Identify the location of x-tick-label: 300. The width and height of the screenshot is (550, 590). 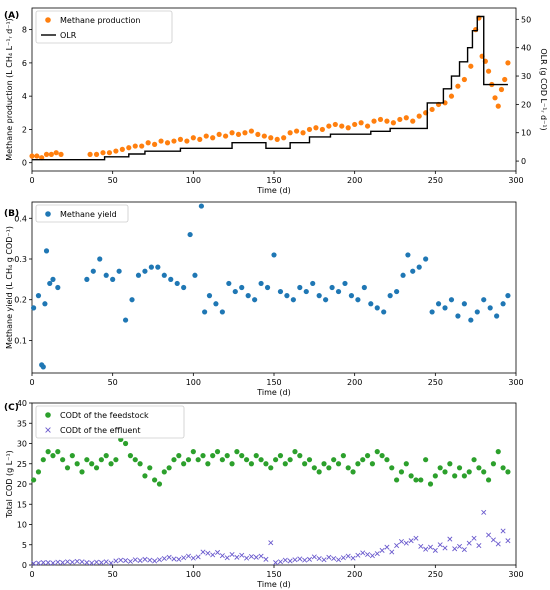
(515, 382).